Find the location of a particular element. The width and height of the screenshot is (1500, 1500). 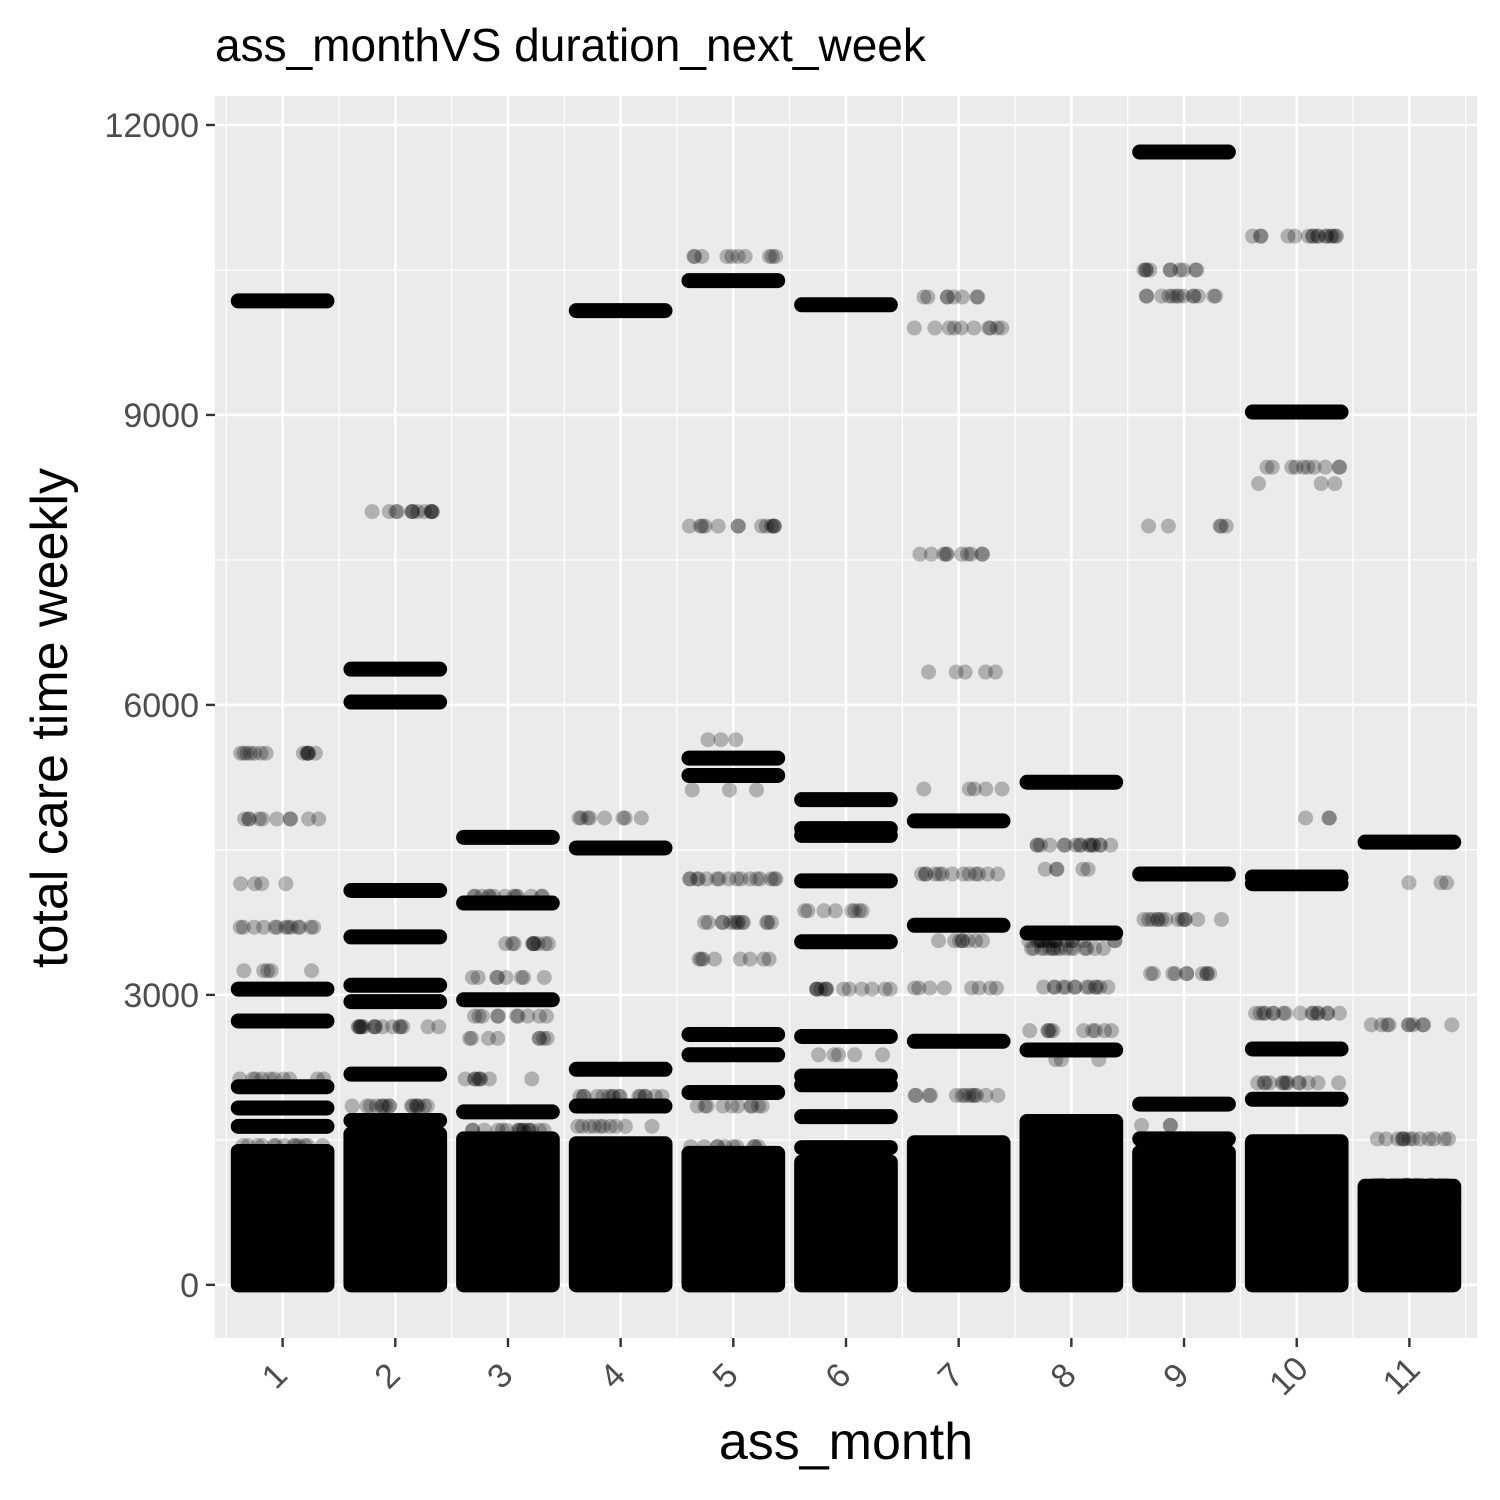

x-tick-label: 1 is located at coordinates (275, 1376).